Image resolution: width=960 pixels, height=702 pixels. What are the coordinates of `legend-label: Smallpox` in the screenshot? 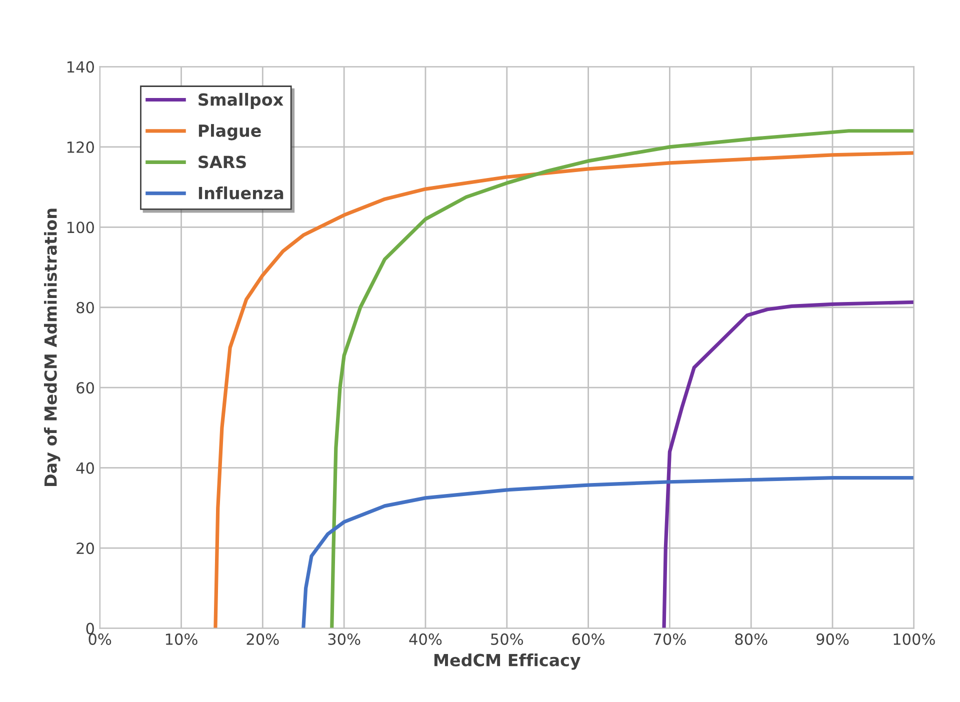 It's located at (241, 101).